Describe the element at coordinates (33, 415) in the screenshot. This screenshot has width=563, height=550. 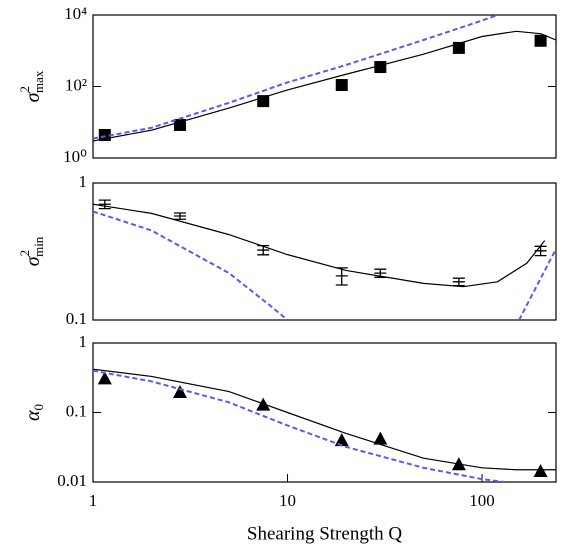
I see `y-label-part: α` at that location.